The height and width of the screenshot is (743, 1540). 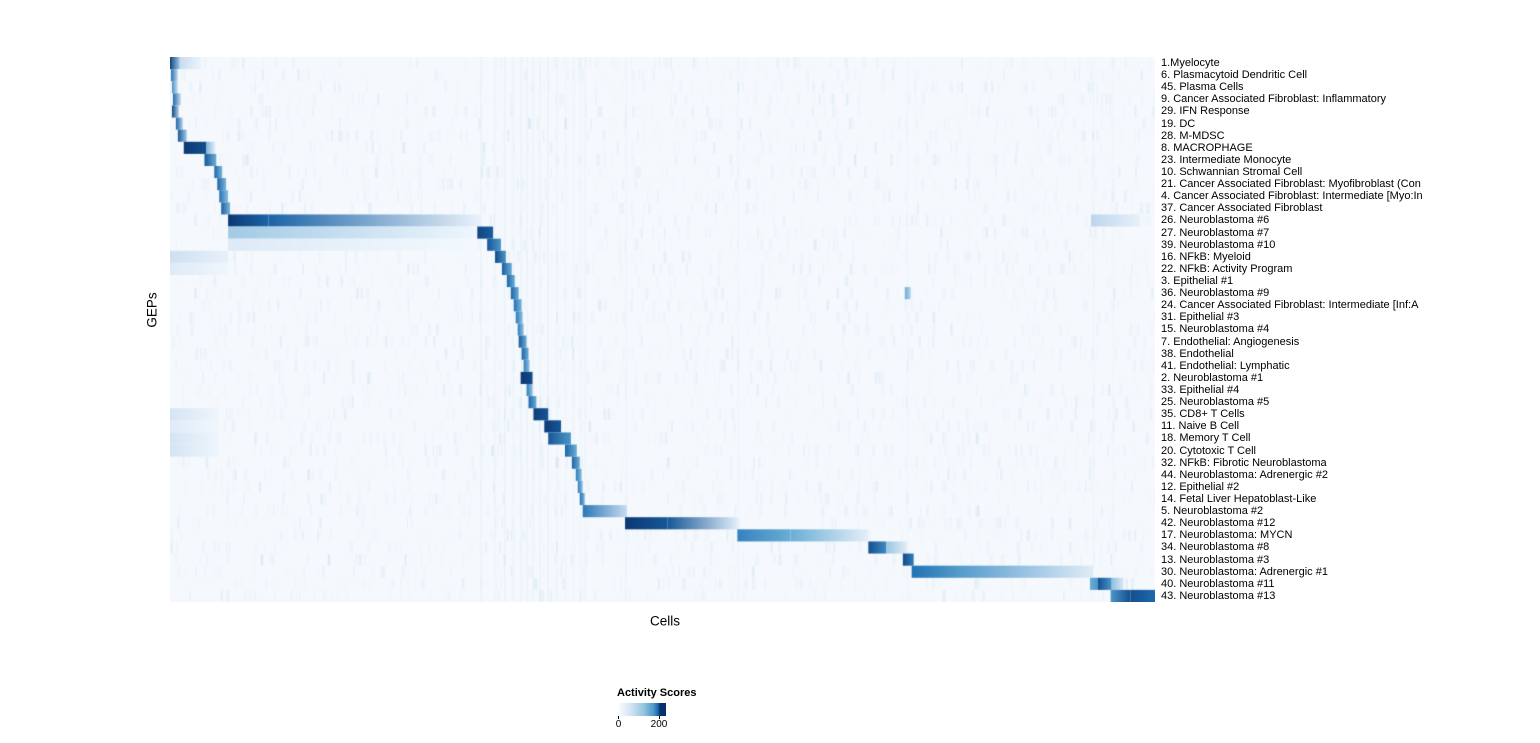 What do you see at coordinates (1200, 426) in the screenshot?
I see `gep-row-label: 11. Naive B Cell` at bounding box center [1200, 426].